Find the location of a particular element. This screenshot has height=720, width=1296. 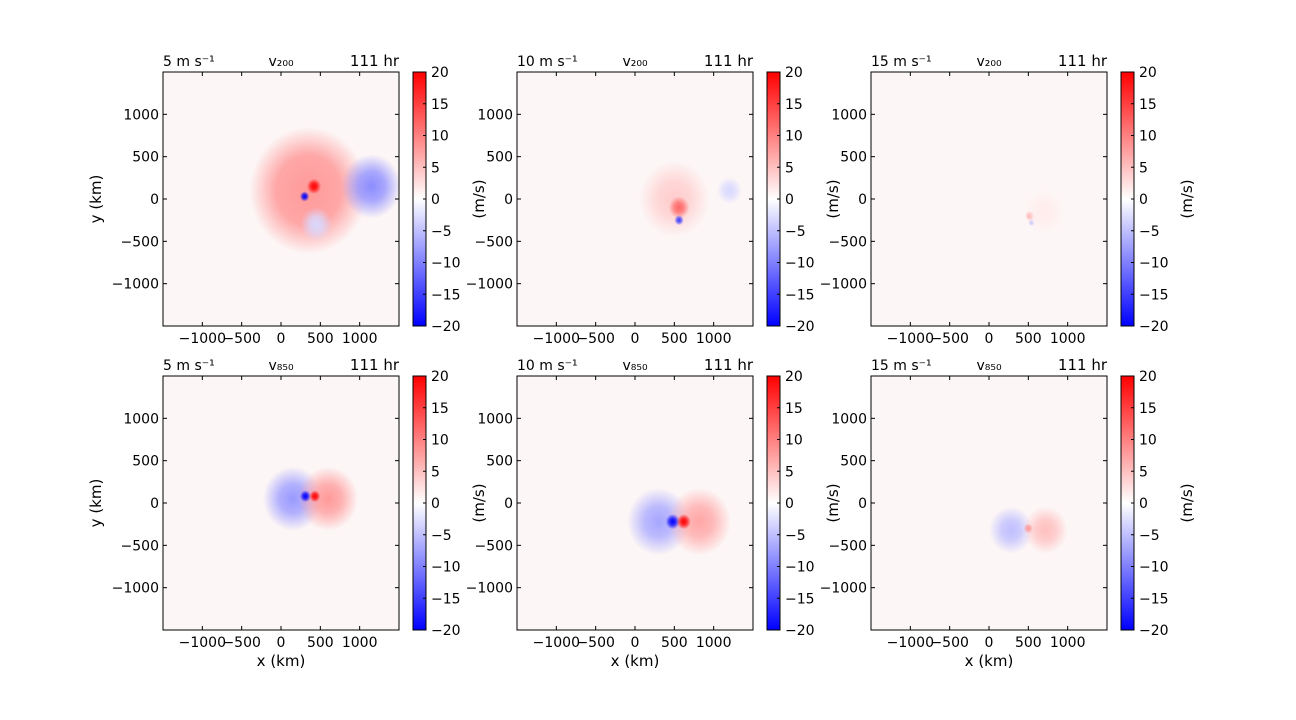

y-axis-label: y (km) is located at coordinates (96, 503).